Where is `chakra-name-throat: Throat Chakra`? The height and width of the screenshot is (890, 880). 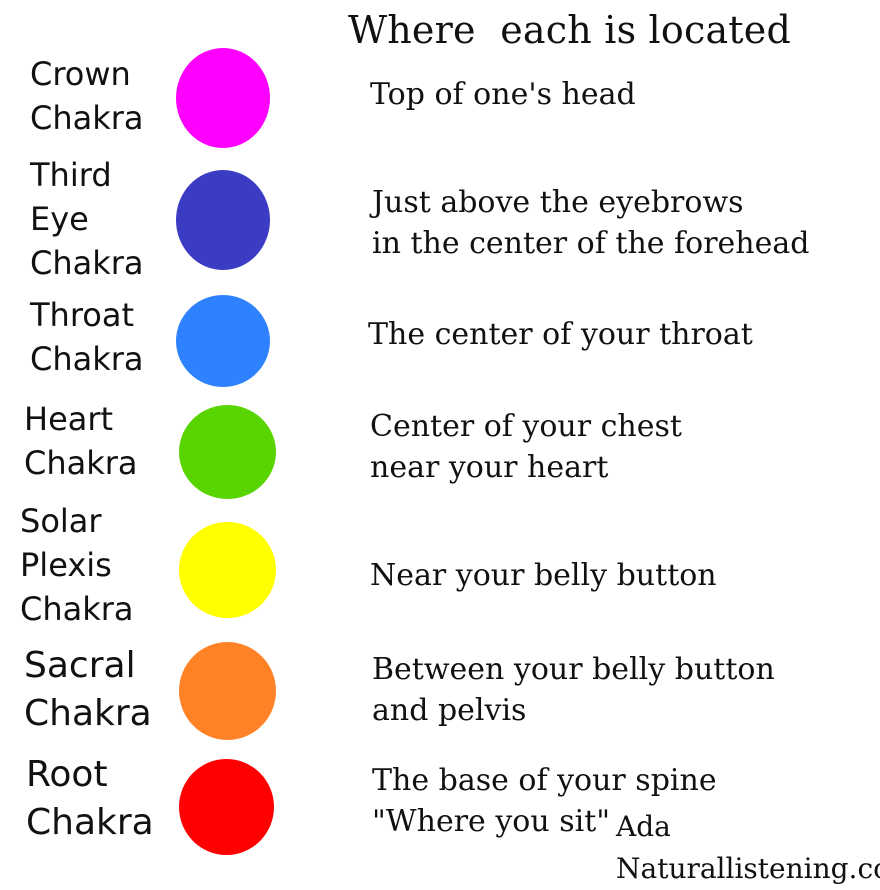
chakra-name-throat: Throat Chakra is located at coordinates (87, 337).